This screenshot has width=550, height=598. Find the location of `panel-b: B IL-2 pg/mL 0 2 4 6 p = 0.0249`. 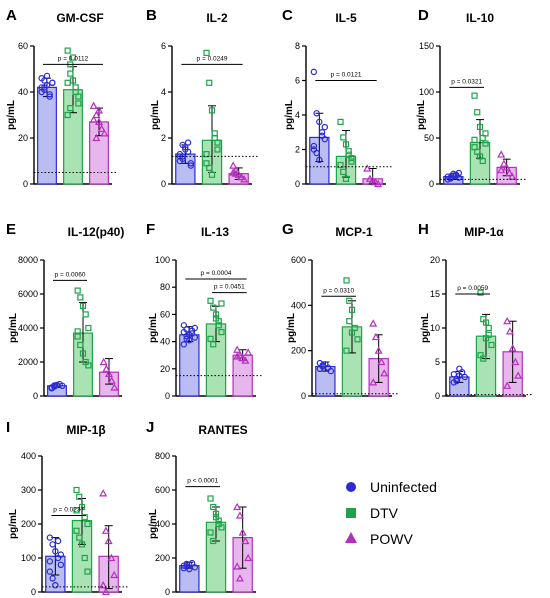

panel-b: B IL-2 pg/mL 0 2 4 6 p = 0.0249 is located at coordinates (202, 98).